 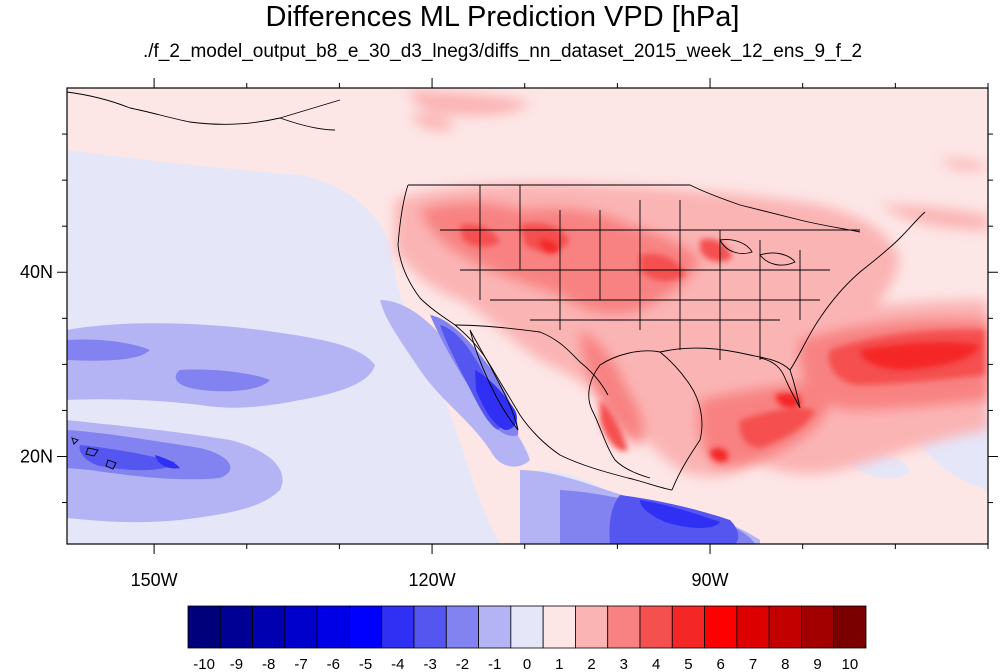 What do you see at coordinates (710, 580) in the screenshot?
I see `lon-tick-label: 90W` at bounding box center [710, 580].